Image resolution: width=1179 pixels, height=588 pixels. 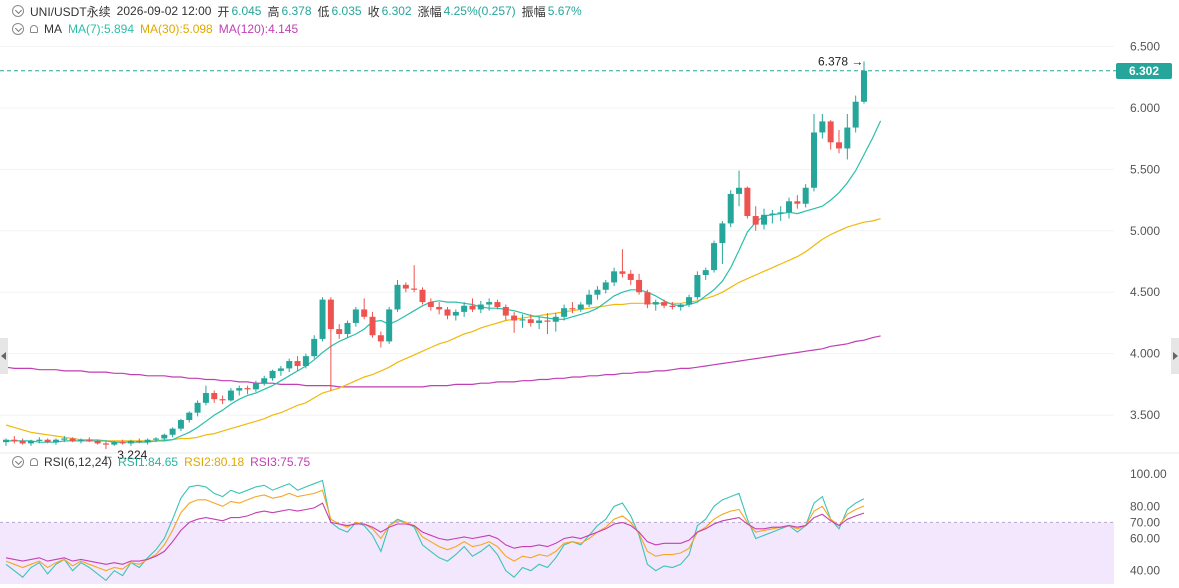 I want to click on symbol-label: UNI/USDT永续, so click(x=70, y=11).